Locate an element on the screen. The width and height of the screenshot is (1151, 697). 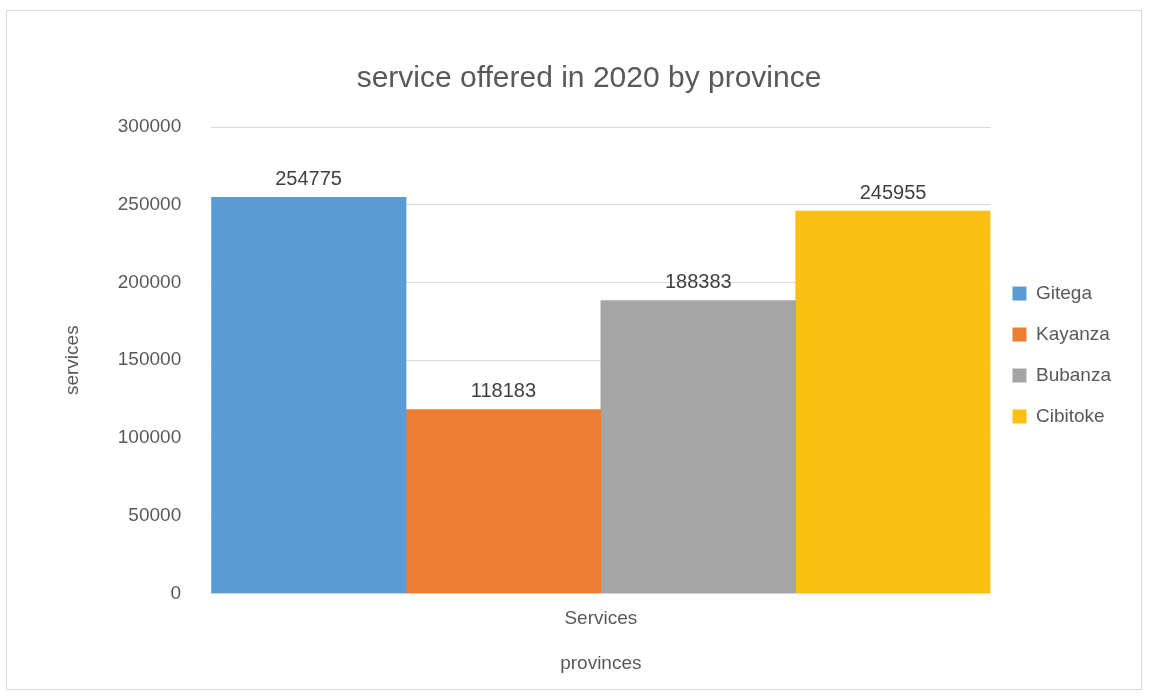
legend-label: Bubanza is located at coordinates (1073, 374).